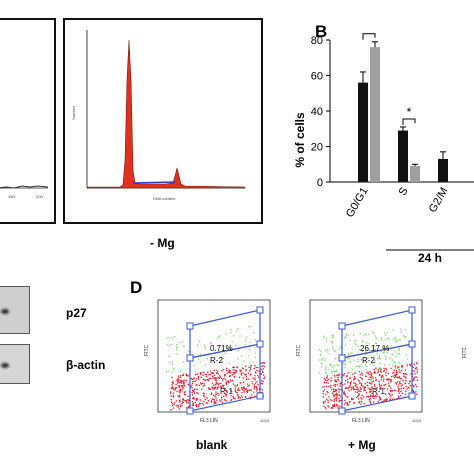 The image size is (474, 474). I want to click on protein-label-p27: p27, so click(76, 313).